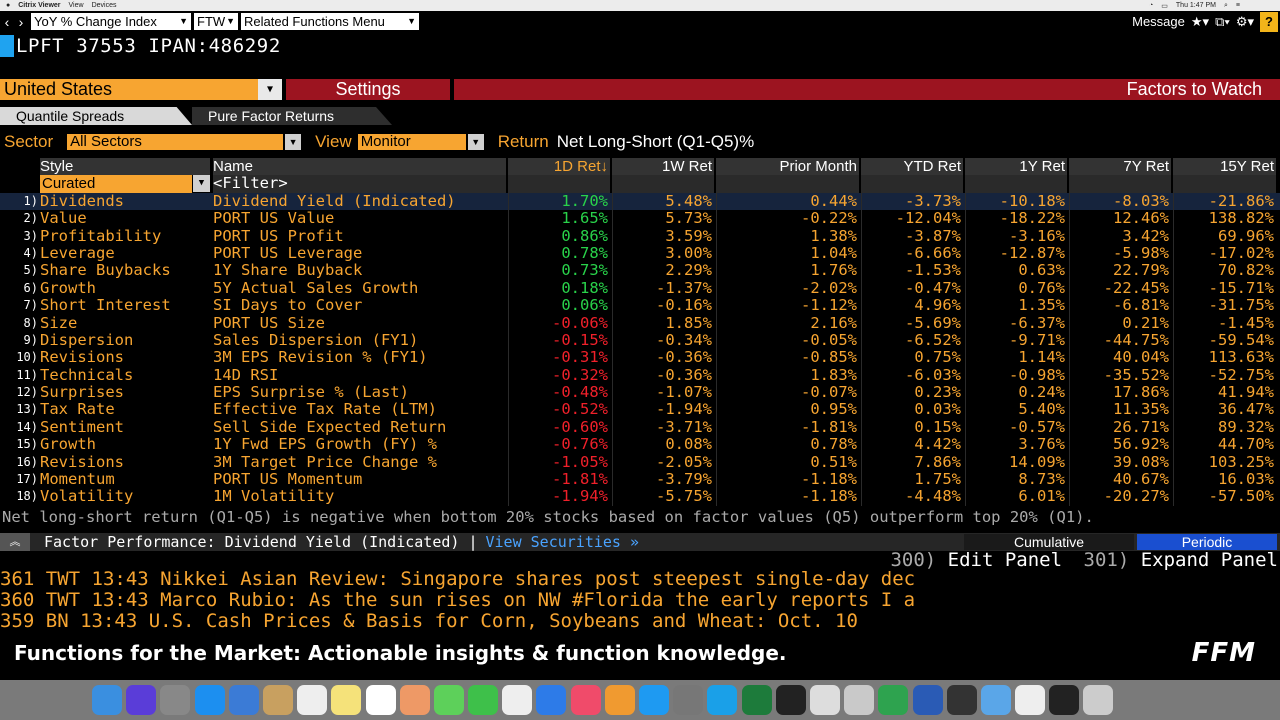  What do you see at coordinates (107, 700) in the screenshot?
I see `finder-icon` at bounding box center [107, 700].